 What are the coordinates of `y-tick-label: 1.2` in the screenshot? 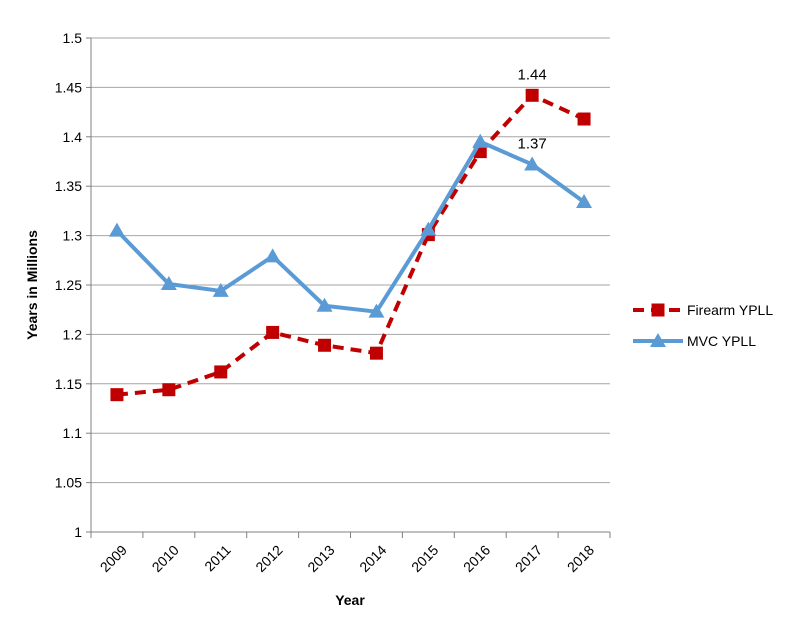 It's located at (73, 334).